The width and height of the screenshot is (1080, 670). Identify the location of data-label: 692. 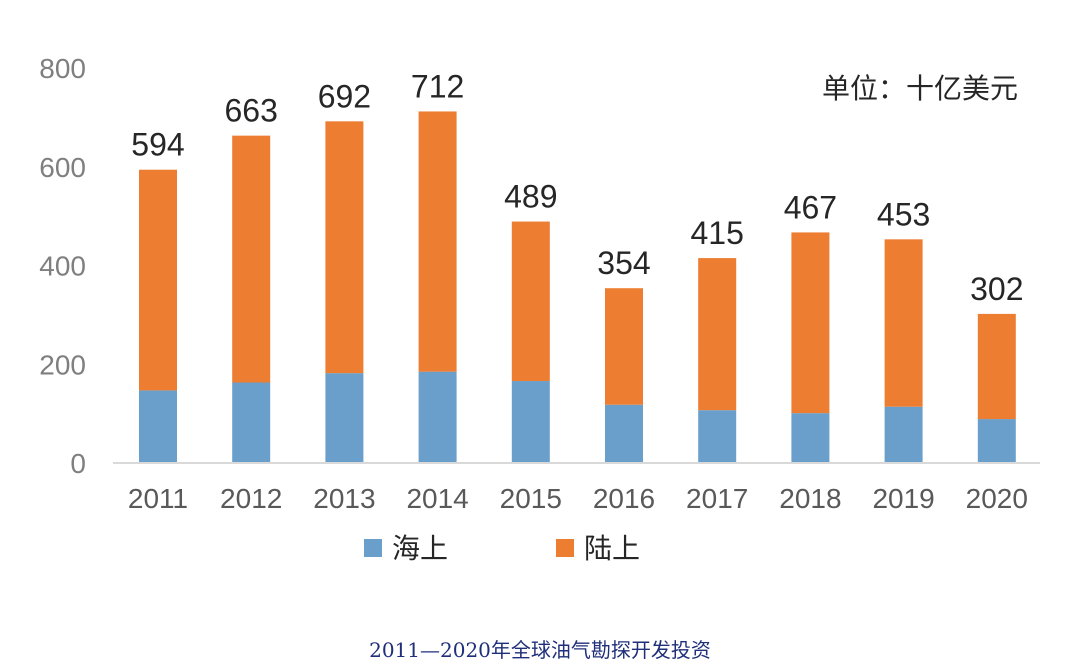
(344, 96).